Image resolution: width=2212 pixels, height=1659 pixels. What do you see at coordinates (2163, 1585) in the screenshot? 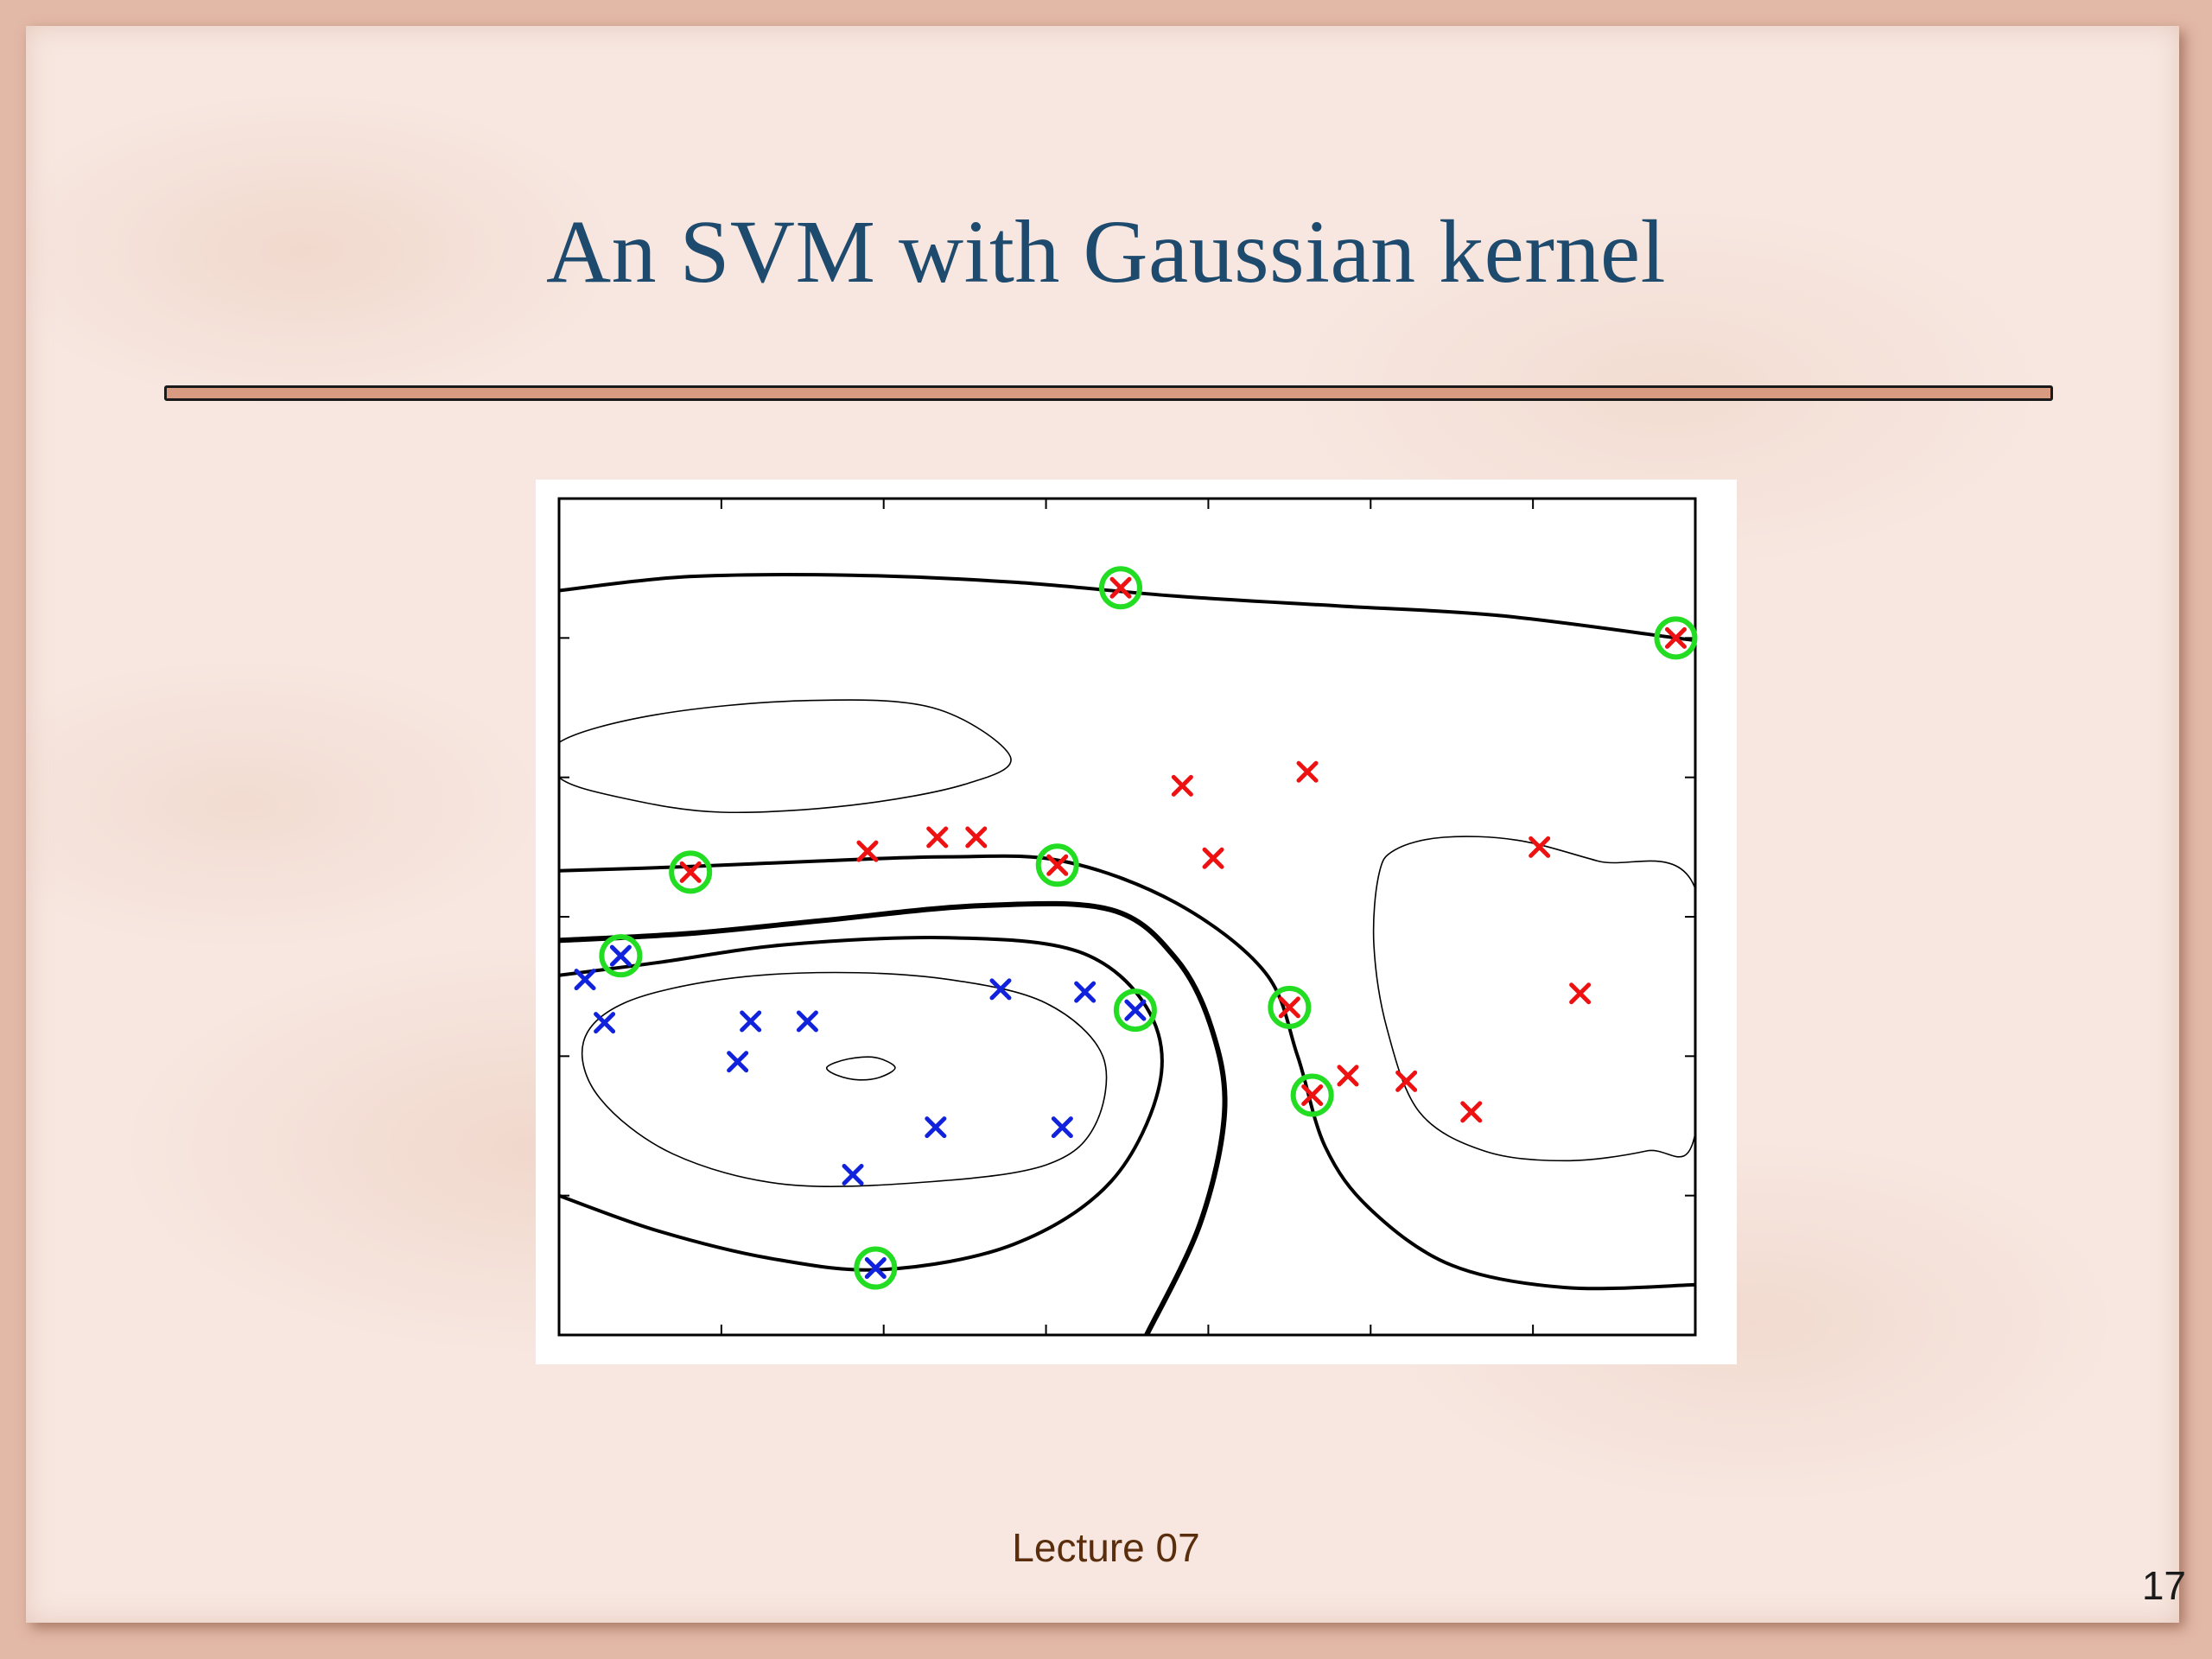
I see `slide-number: 17` at bounding box center [2163, 1585].